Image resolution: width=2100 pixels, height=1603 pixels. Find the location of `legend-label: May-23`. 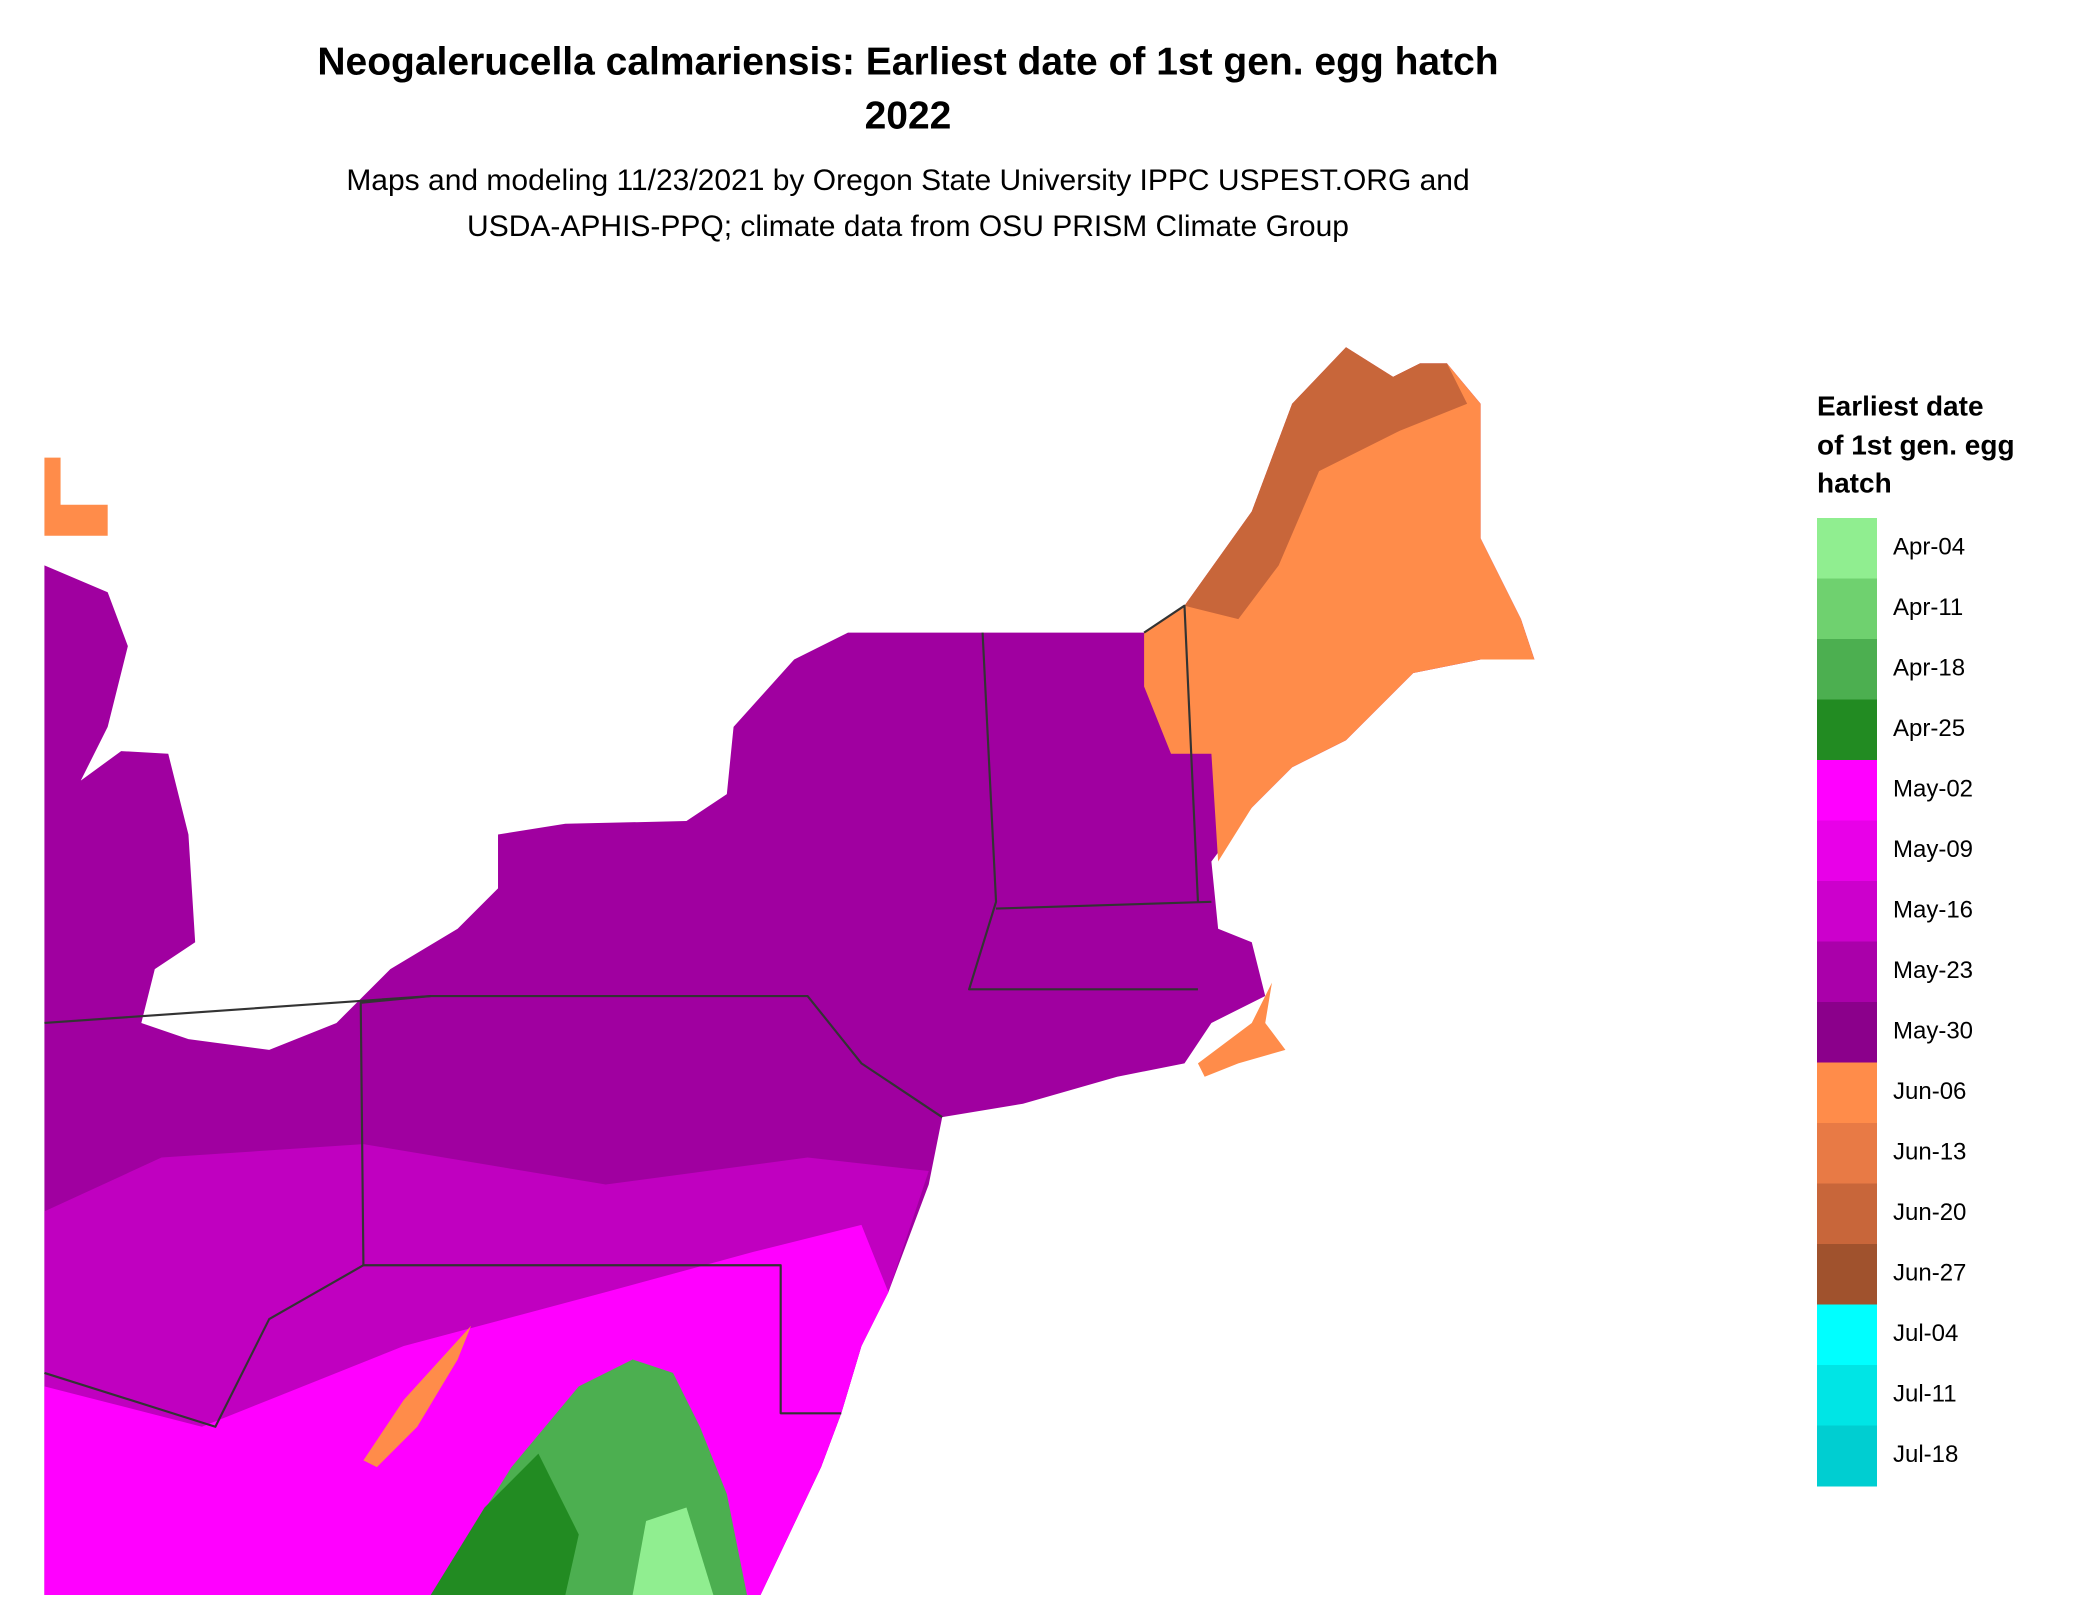

legend-label: May-23 is located at coordinates (1933, 970).